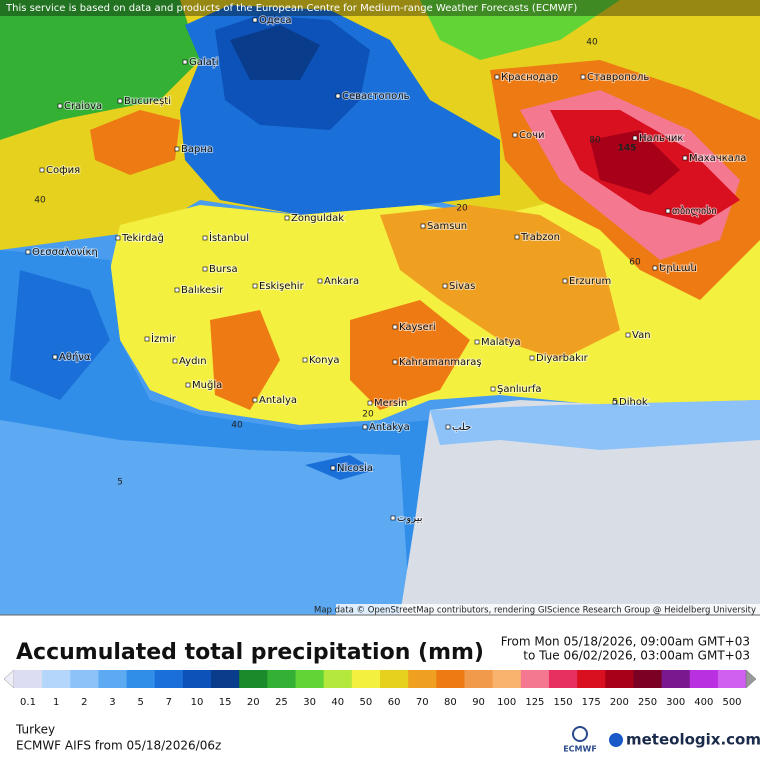 This screenshot has height=764, width=760. Describe the element at coordinates (618, 77) in the screenshot. I see `city-label: Ставрополь` at that location.